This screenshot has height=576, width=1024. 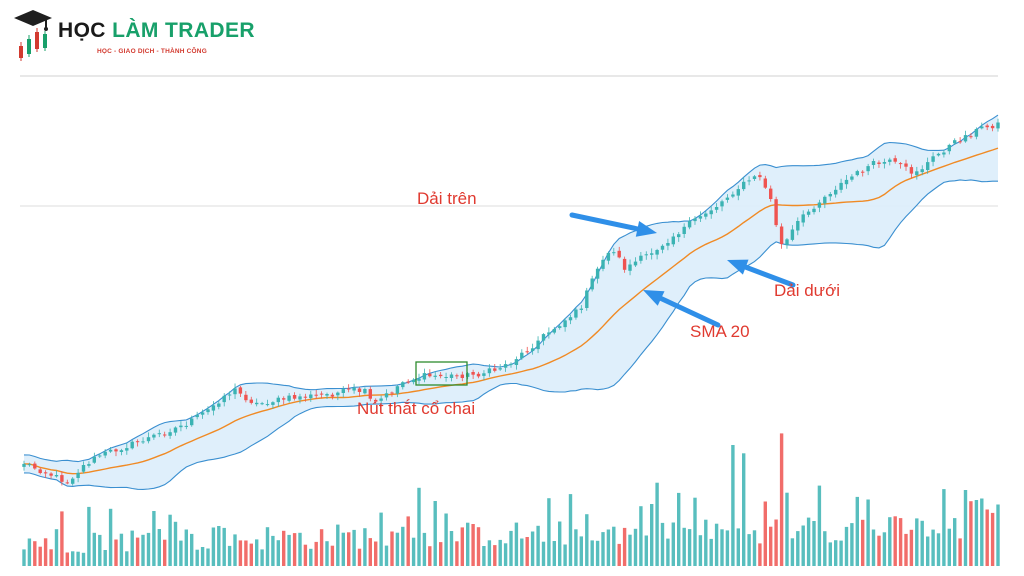 What do you see at coordinates (769, 276) in the screenshot?
I see `lower-band-arrow-shaft` at bounding box center [769, 276].